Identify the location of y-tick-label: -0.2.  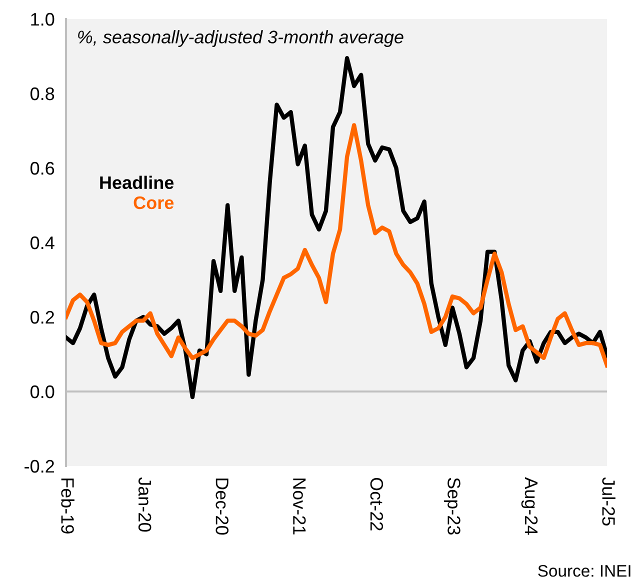
(39, 466).